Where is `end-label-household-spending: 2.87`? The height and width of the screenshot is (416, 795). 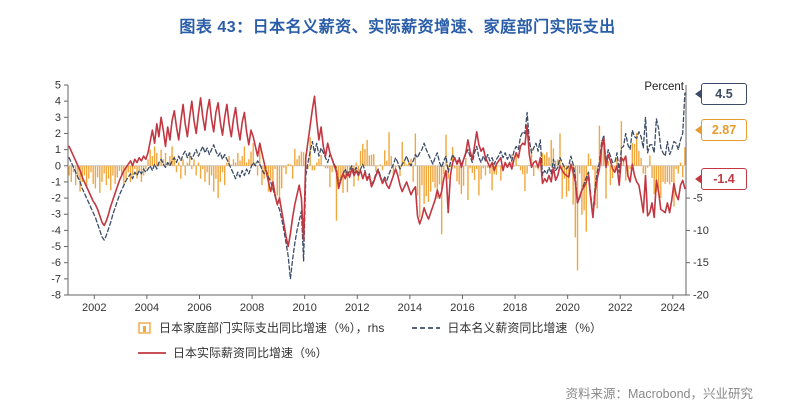
end-label-household-spending: 2.87 is located at coordinates (721, 130).